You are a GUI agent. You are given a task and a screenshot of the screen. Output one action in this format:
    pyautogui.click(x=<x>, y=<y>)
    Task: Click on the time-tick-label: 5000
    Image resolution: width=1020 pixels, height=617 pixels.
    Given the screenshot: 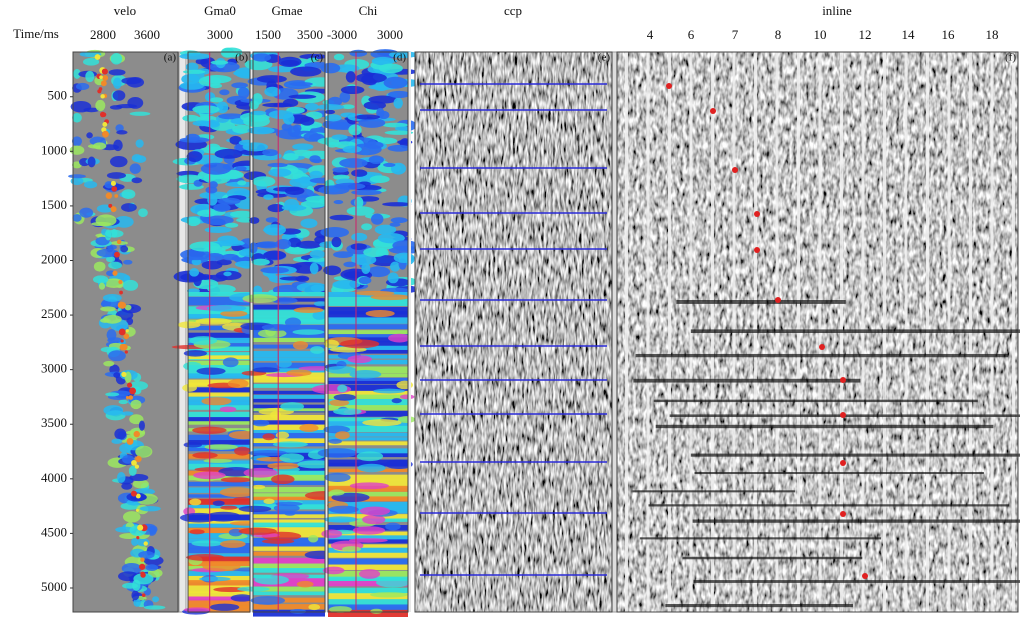 What is the action you would take?
    pyautogui.click(x=54, y=586)
    